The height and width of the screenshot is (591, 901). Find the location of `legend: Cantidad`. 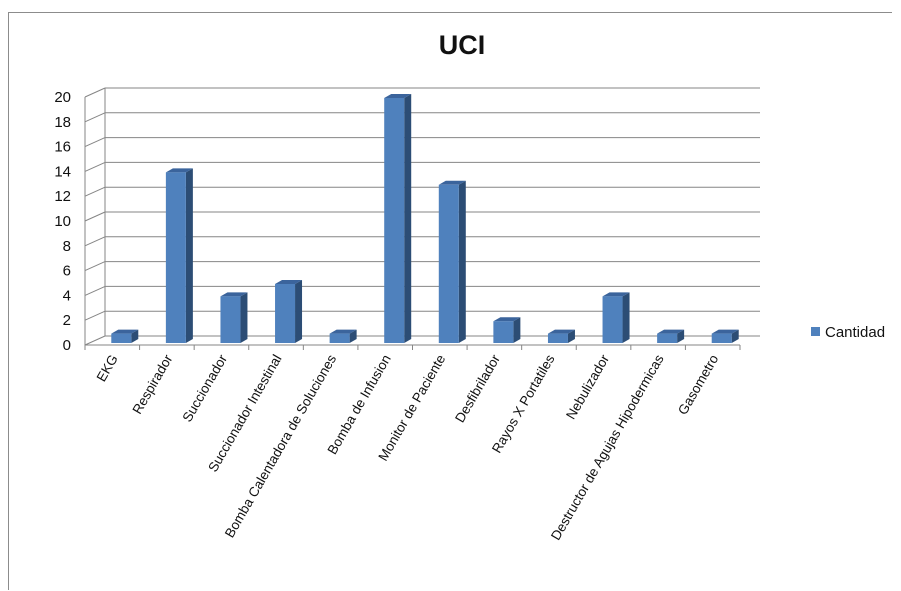

legend: Cantidad is located at coordinates (848, 332).